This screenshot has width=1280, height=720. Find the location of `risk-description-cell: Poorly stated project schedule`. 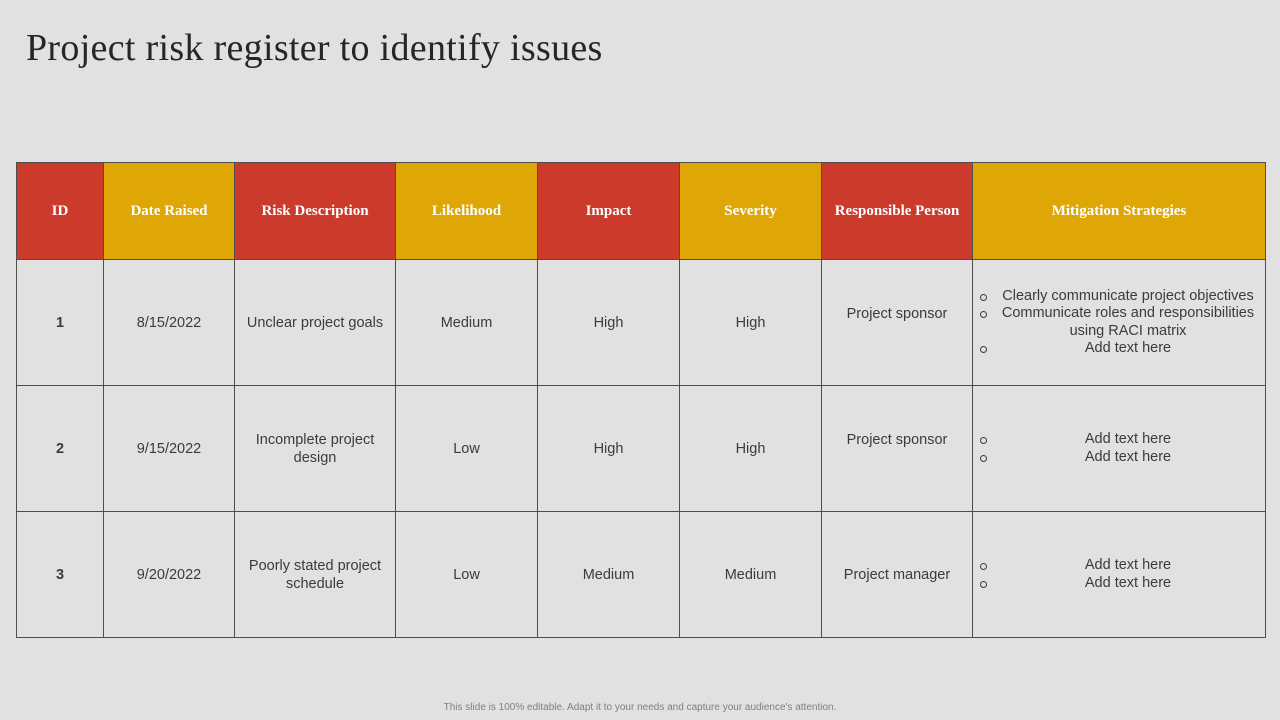

risk-description-cell: Poorly stated project schedule is located at coordinates (315, 574).